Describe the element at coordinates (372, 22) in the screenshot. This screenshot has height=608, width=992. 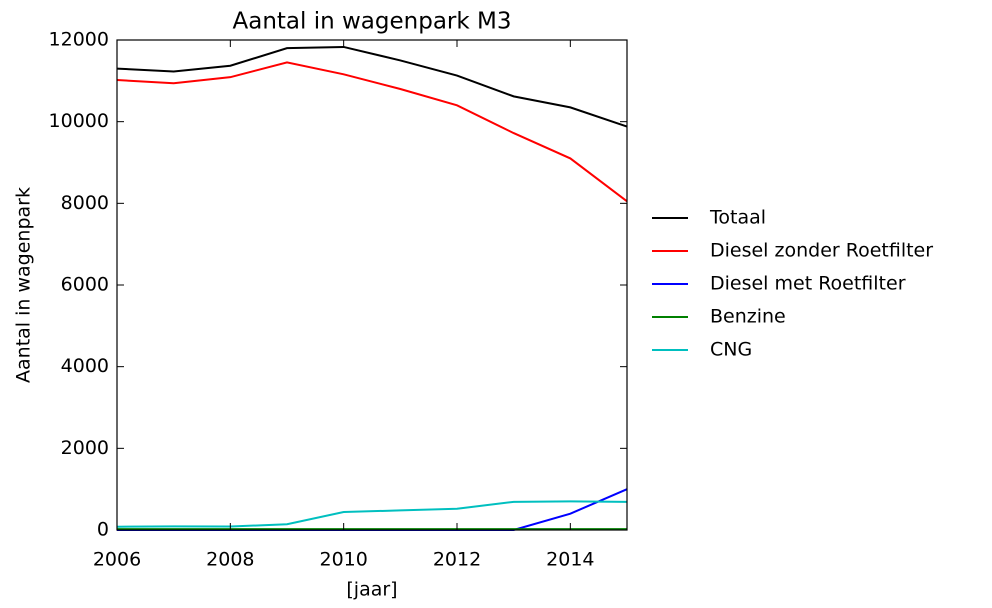
I see `chart-title: Aantal in wagenpark M3` at that location.